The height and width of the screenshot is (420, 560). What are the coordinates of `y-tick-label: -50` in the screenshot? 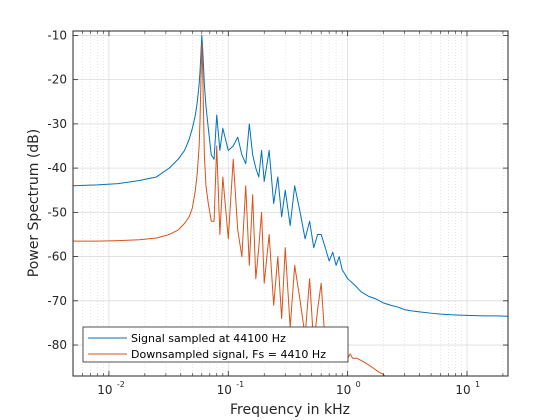 It's located at (57, 212).